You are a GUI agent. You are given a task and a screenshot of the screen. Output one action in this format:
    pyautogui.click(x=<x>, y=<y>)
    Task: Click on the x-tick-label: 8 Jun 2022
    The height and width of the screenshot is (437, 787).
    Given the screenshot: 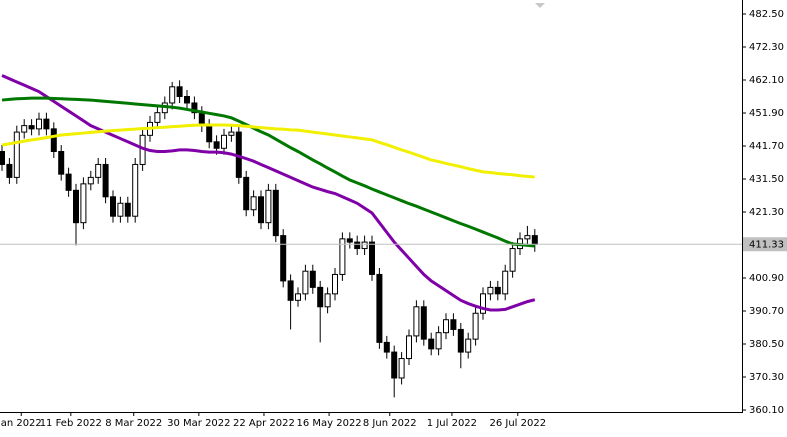 What is the action you would take?
    pyautogui.click(x=390, y=423)
    